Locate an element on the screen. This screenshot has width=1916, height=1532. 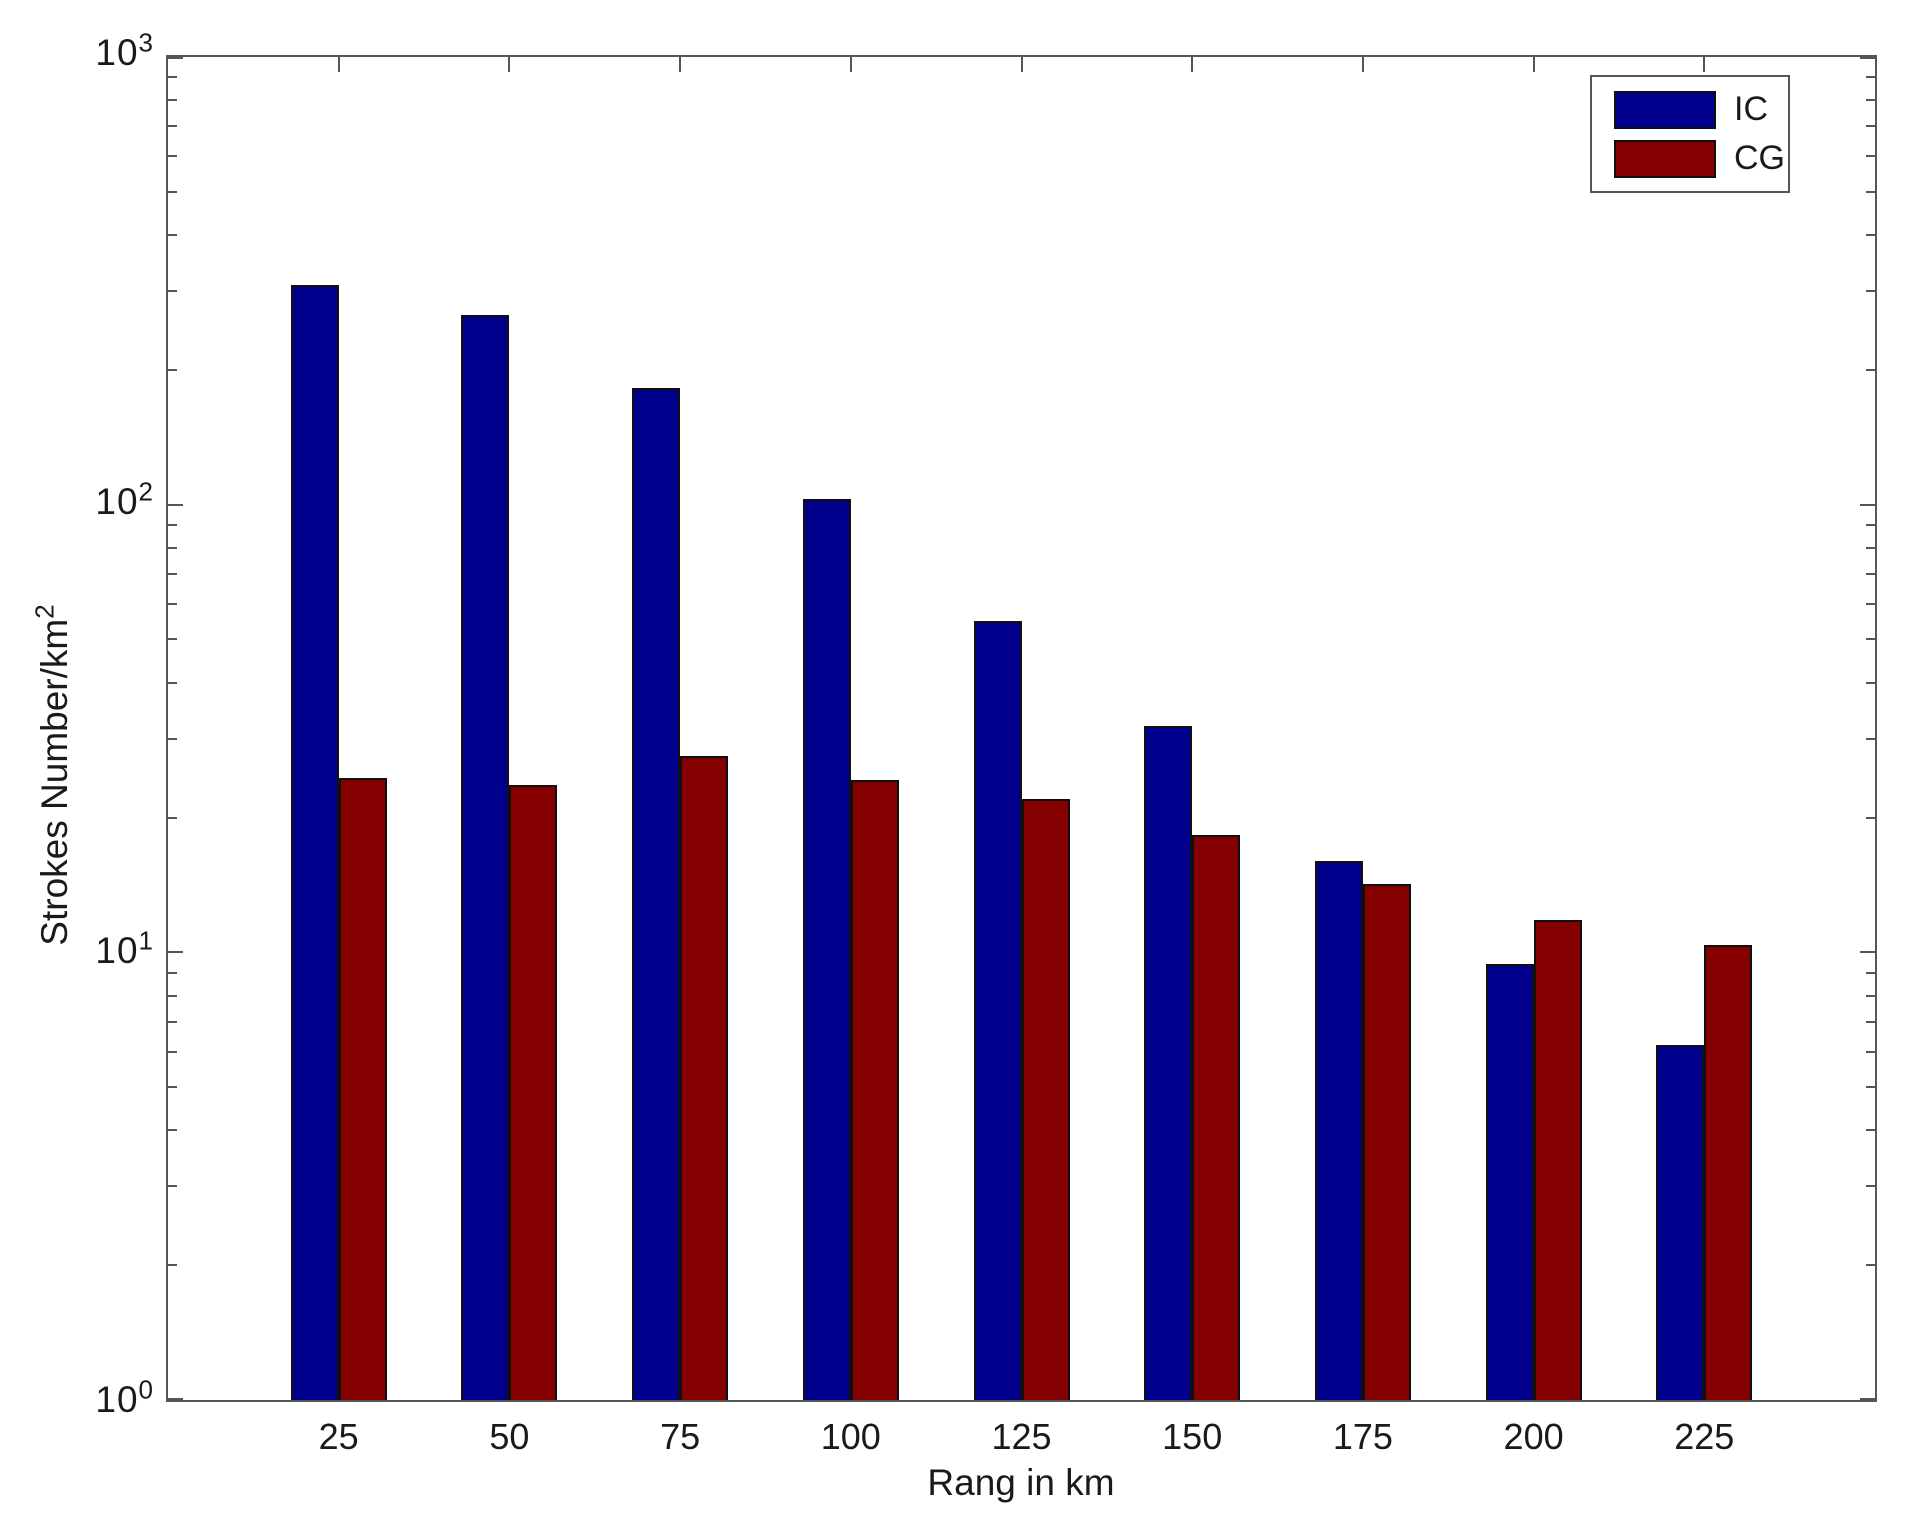
y-tick-exponent: 3 is located at coordinates (146, 42).